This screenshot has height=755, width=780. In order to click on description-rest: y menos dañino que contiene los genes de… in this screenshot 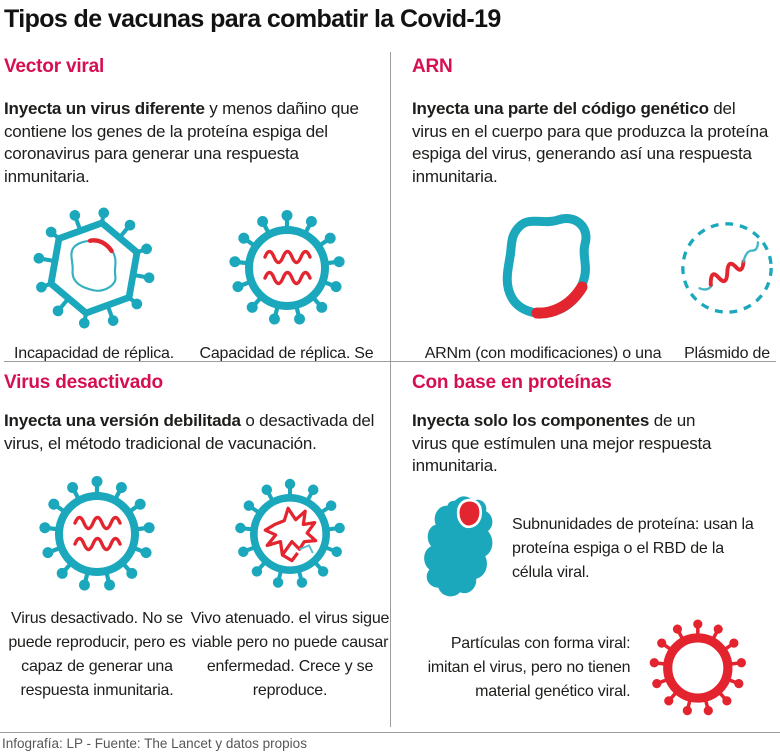, I will do `click(181, 142)`.